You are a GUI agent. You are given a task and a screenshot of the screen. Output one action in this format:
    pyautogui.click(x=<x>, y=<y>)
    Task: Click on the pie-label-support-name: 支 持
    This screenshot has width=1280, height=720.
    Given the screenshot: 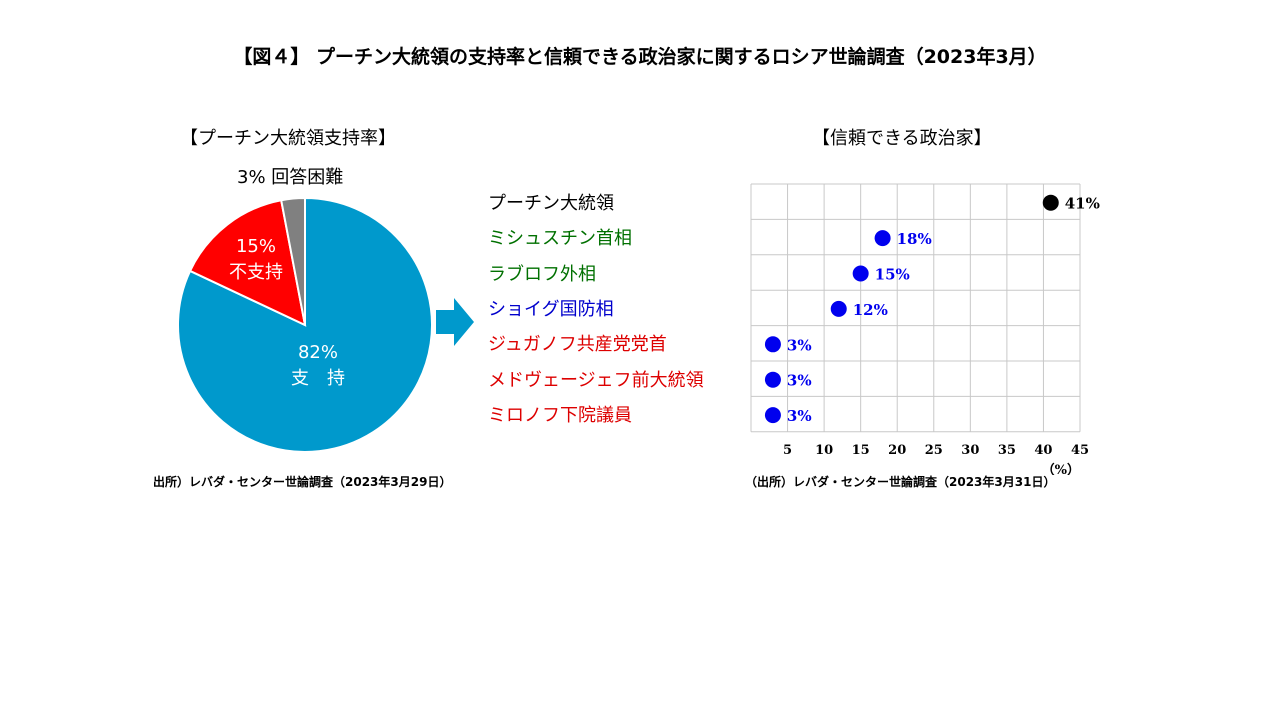 What is the action you would take?
    pyautogui.click(x=318, y=378)
    